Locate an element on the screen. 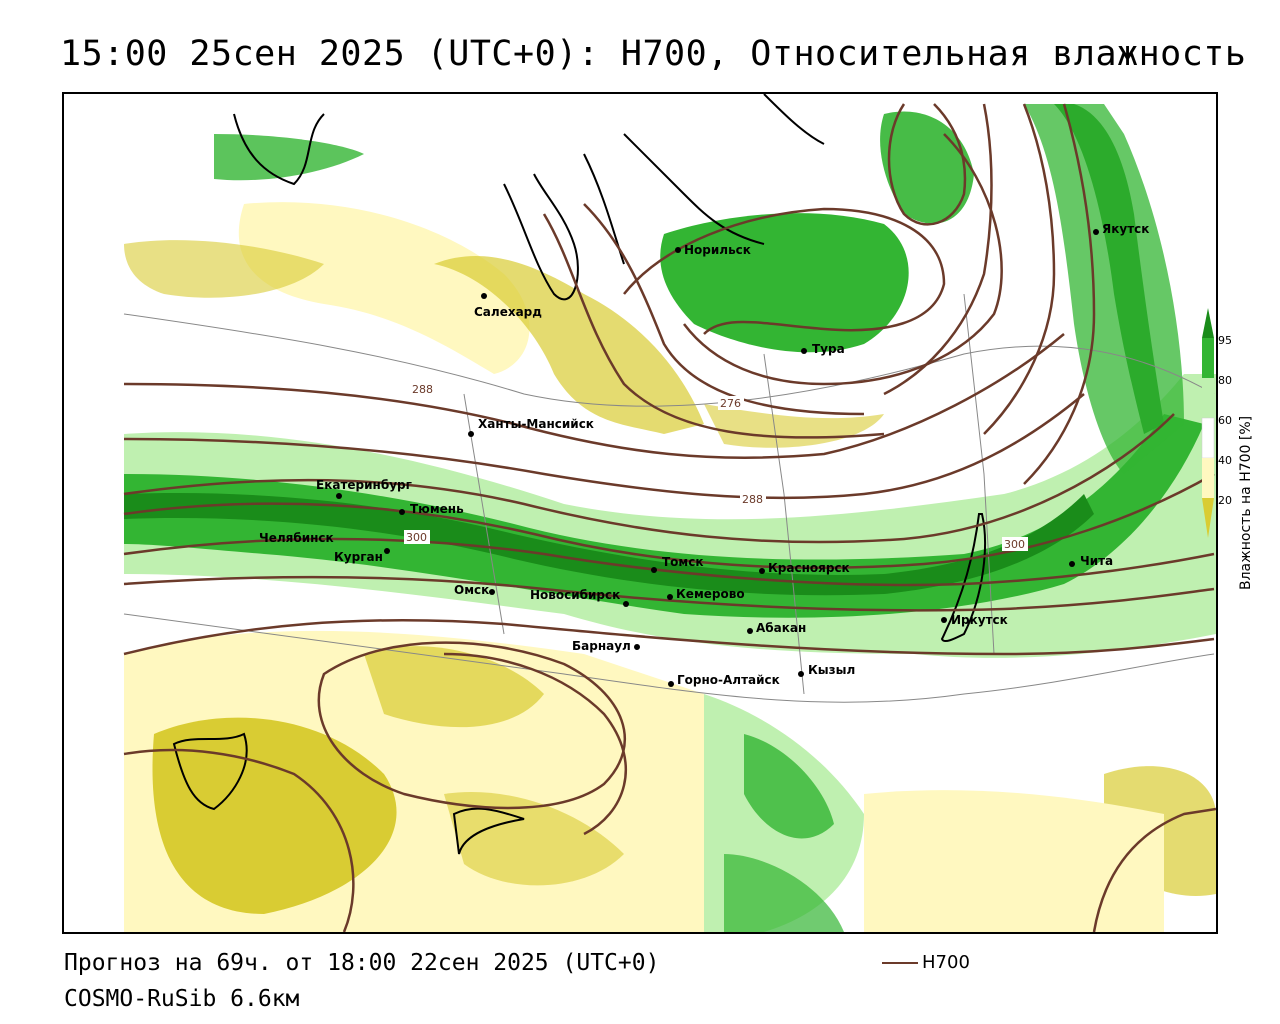 The width and height of the screenshot is (1280, 1024). city-label-norilsk: Норильск is located at coordinates (717, 250).